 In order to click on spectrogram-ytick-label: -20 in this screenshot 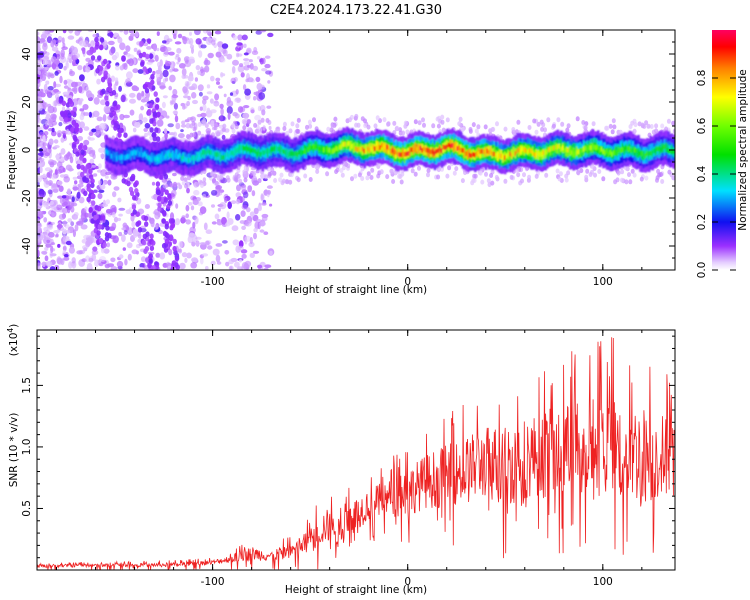, I will do `click(27, 197)`.